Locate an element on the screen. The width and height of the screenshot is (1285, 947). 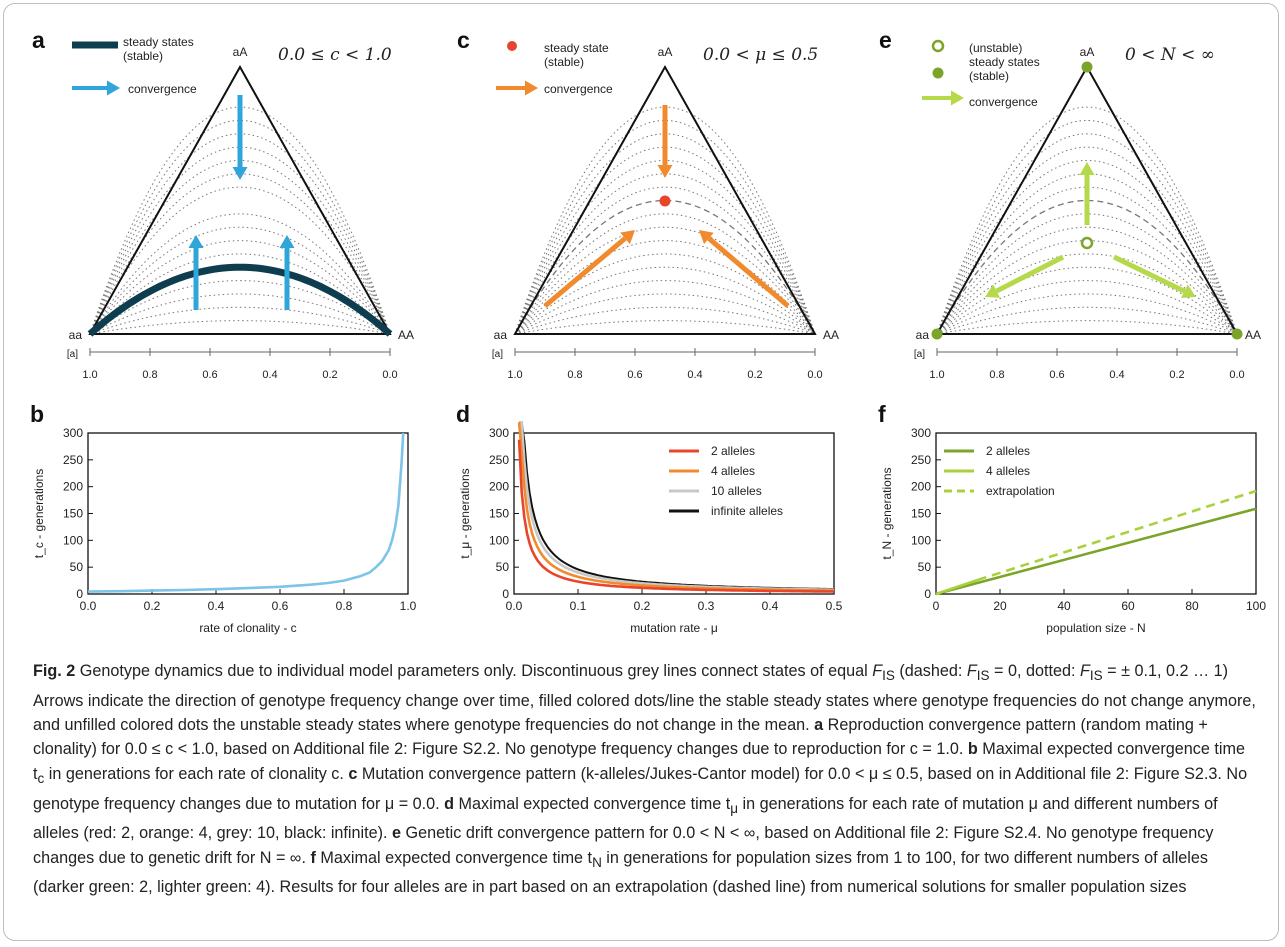
stable-point-aa is located at coordinates (937, 334).